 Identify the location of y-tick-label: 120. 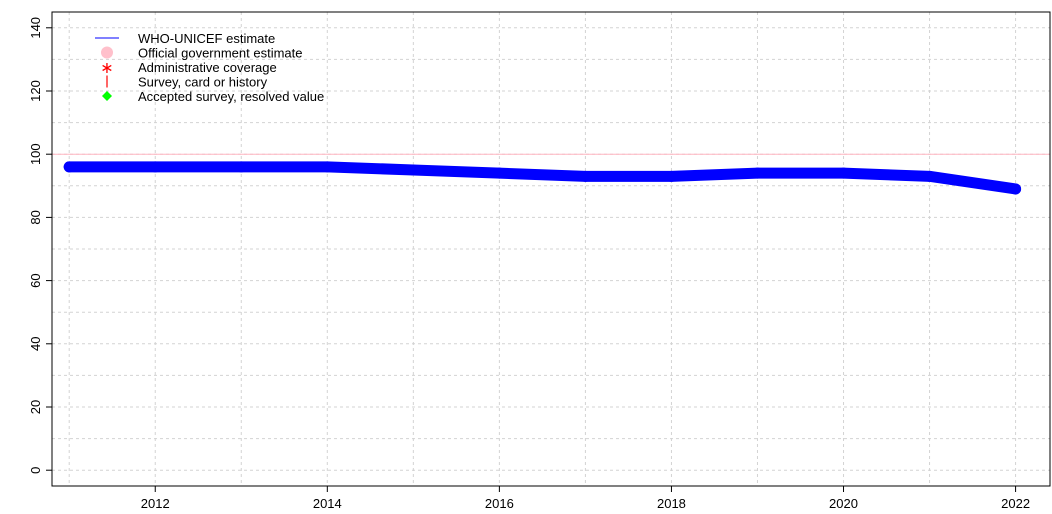
(35, 91).